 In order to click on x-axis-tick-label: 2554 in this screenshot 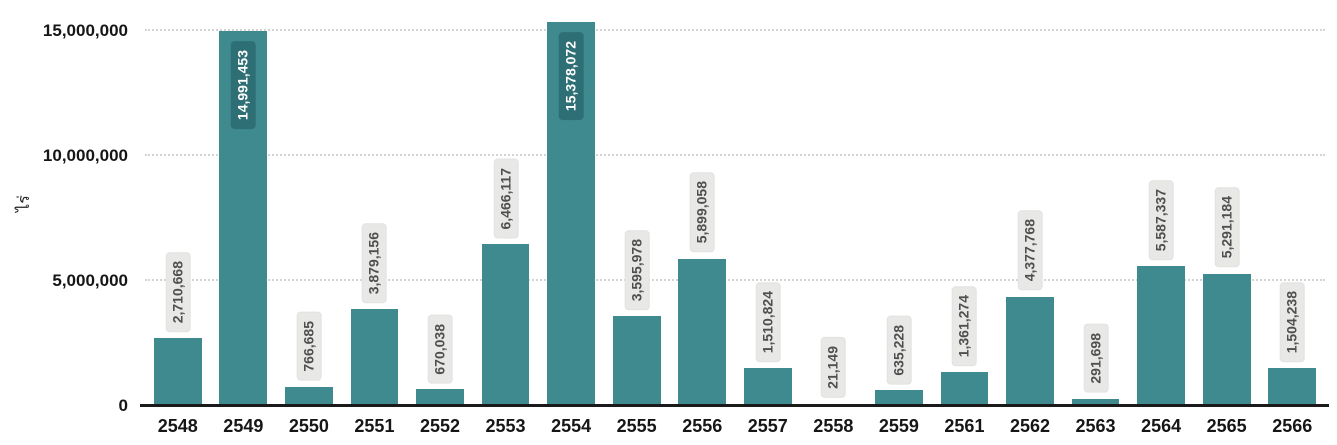, I will do `click(571, 426)`.